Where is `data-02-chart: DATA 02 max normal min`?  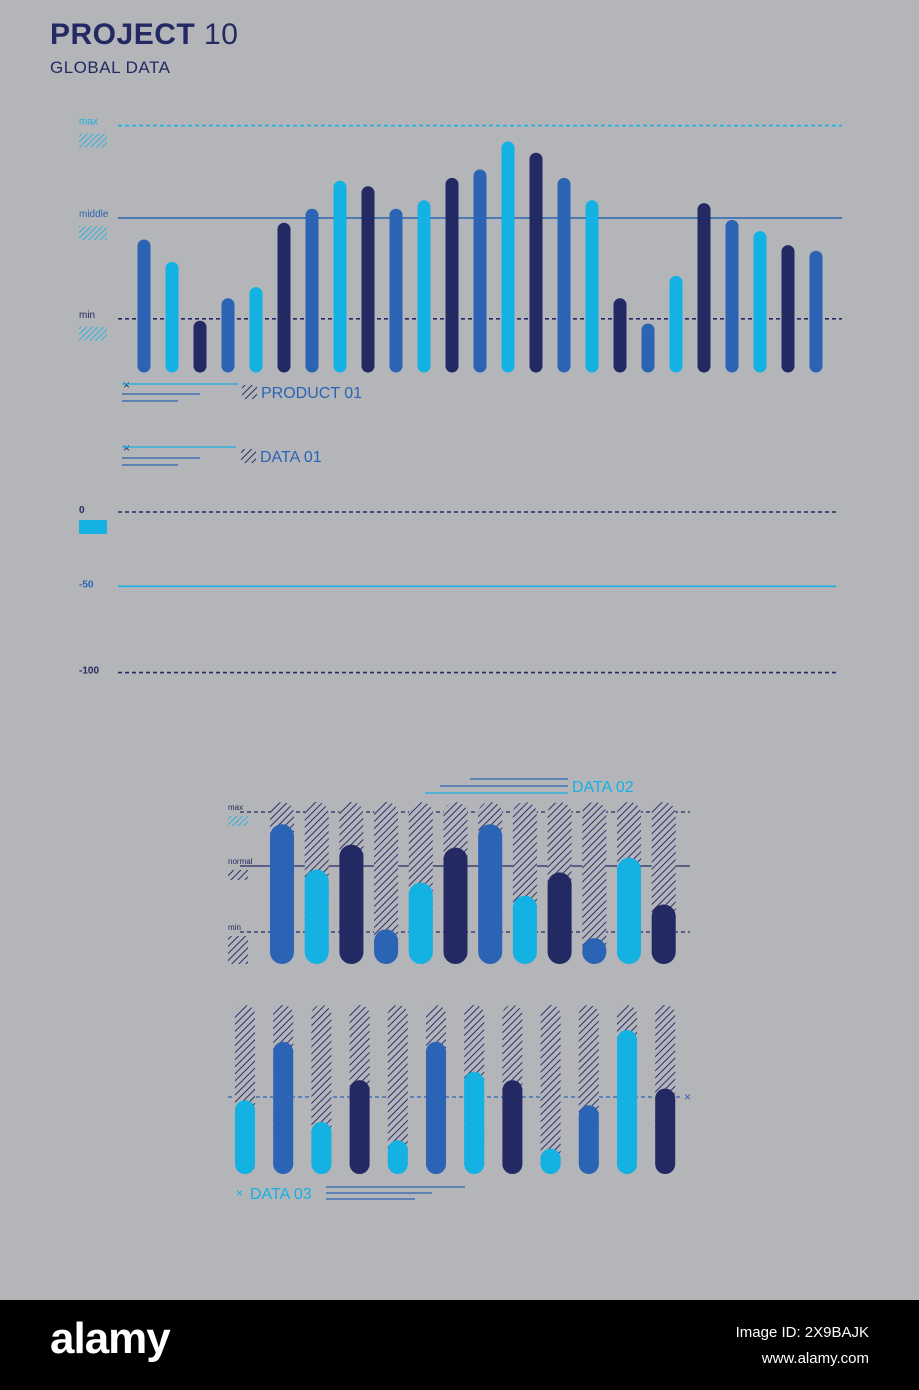 data-02-chart: DATA 02 max normal min is located at coordinates (459, 871).